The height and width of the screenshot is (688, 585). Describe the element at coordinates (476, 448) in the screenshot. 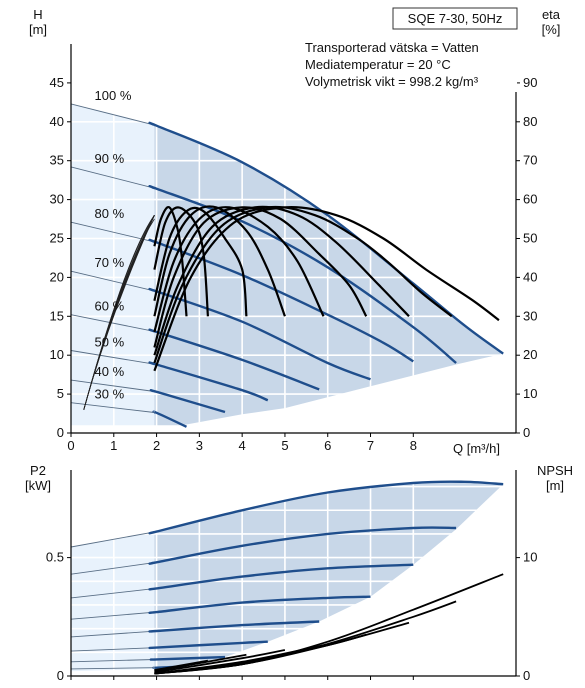

I see `x-axis-label: Q [m³/h]` at that location.